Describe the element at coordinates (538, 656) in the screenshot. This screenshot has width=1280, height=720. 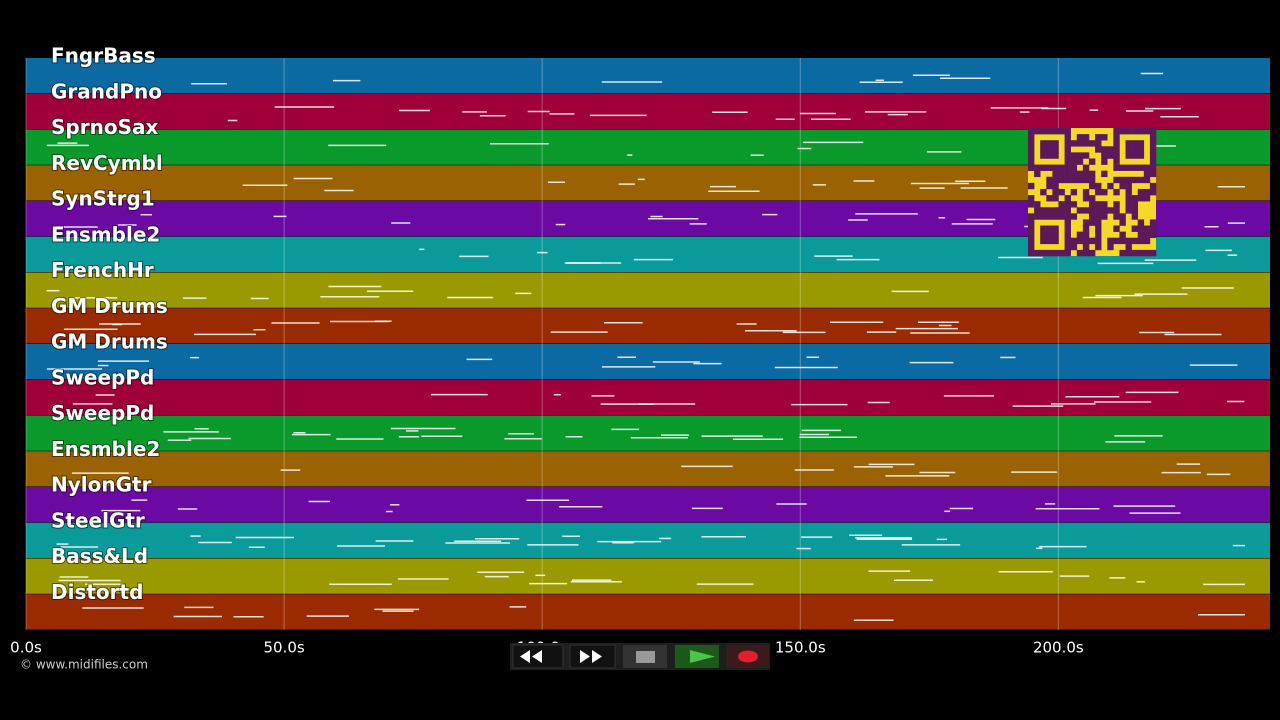
I see `rewind-button` at that location.